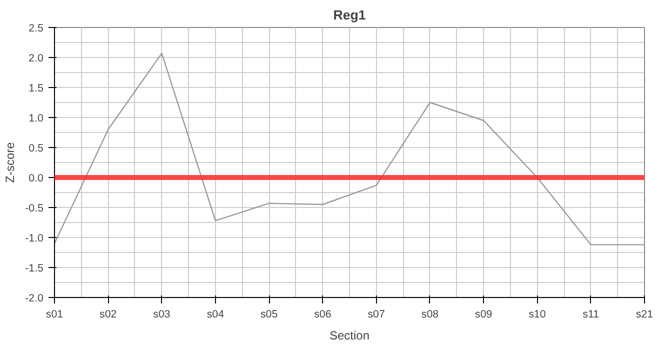  I want to click on y-tick-label: 2.5, so click(36, 28).